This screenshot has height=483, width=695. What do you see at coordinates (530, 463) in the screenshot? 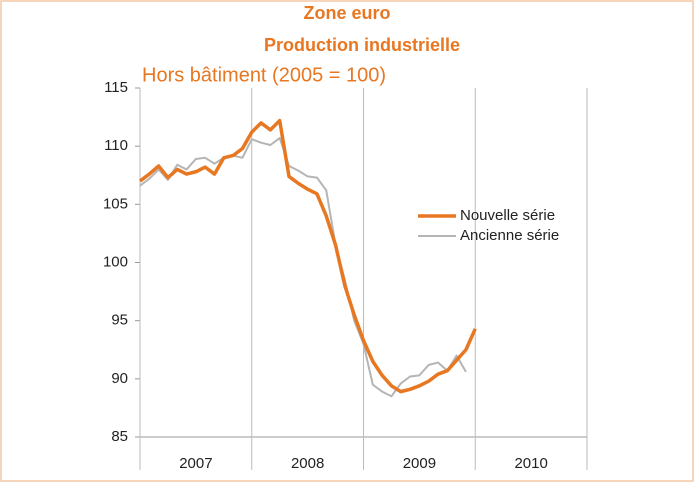
I see `x-tick-label: 2010` at bounding box center [530, 463].